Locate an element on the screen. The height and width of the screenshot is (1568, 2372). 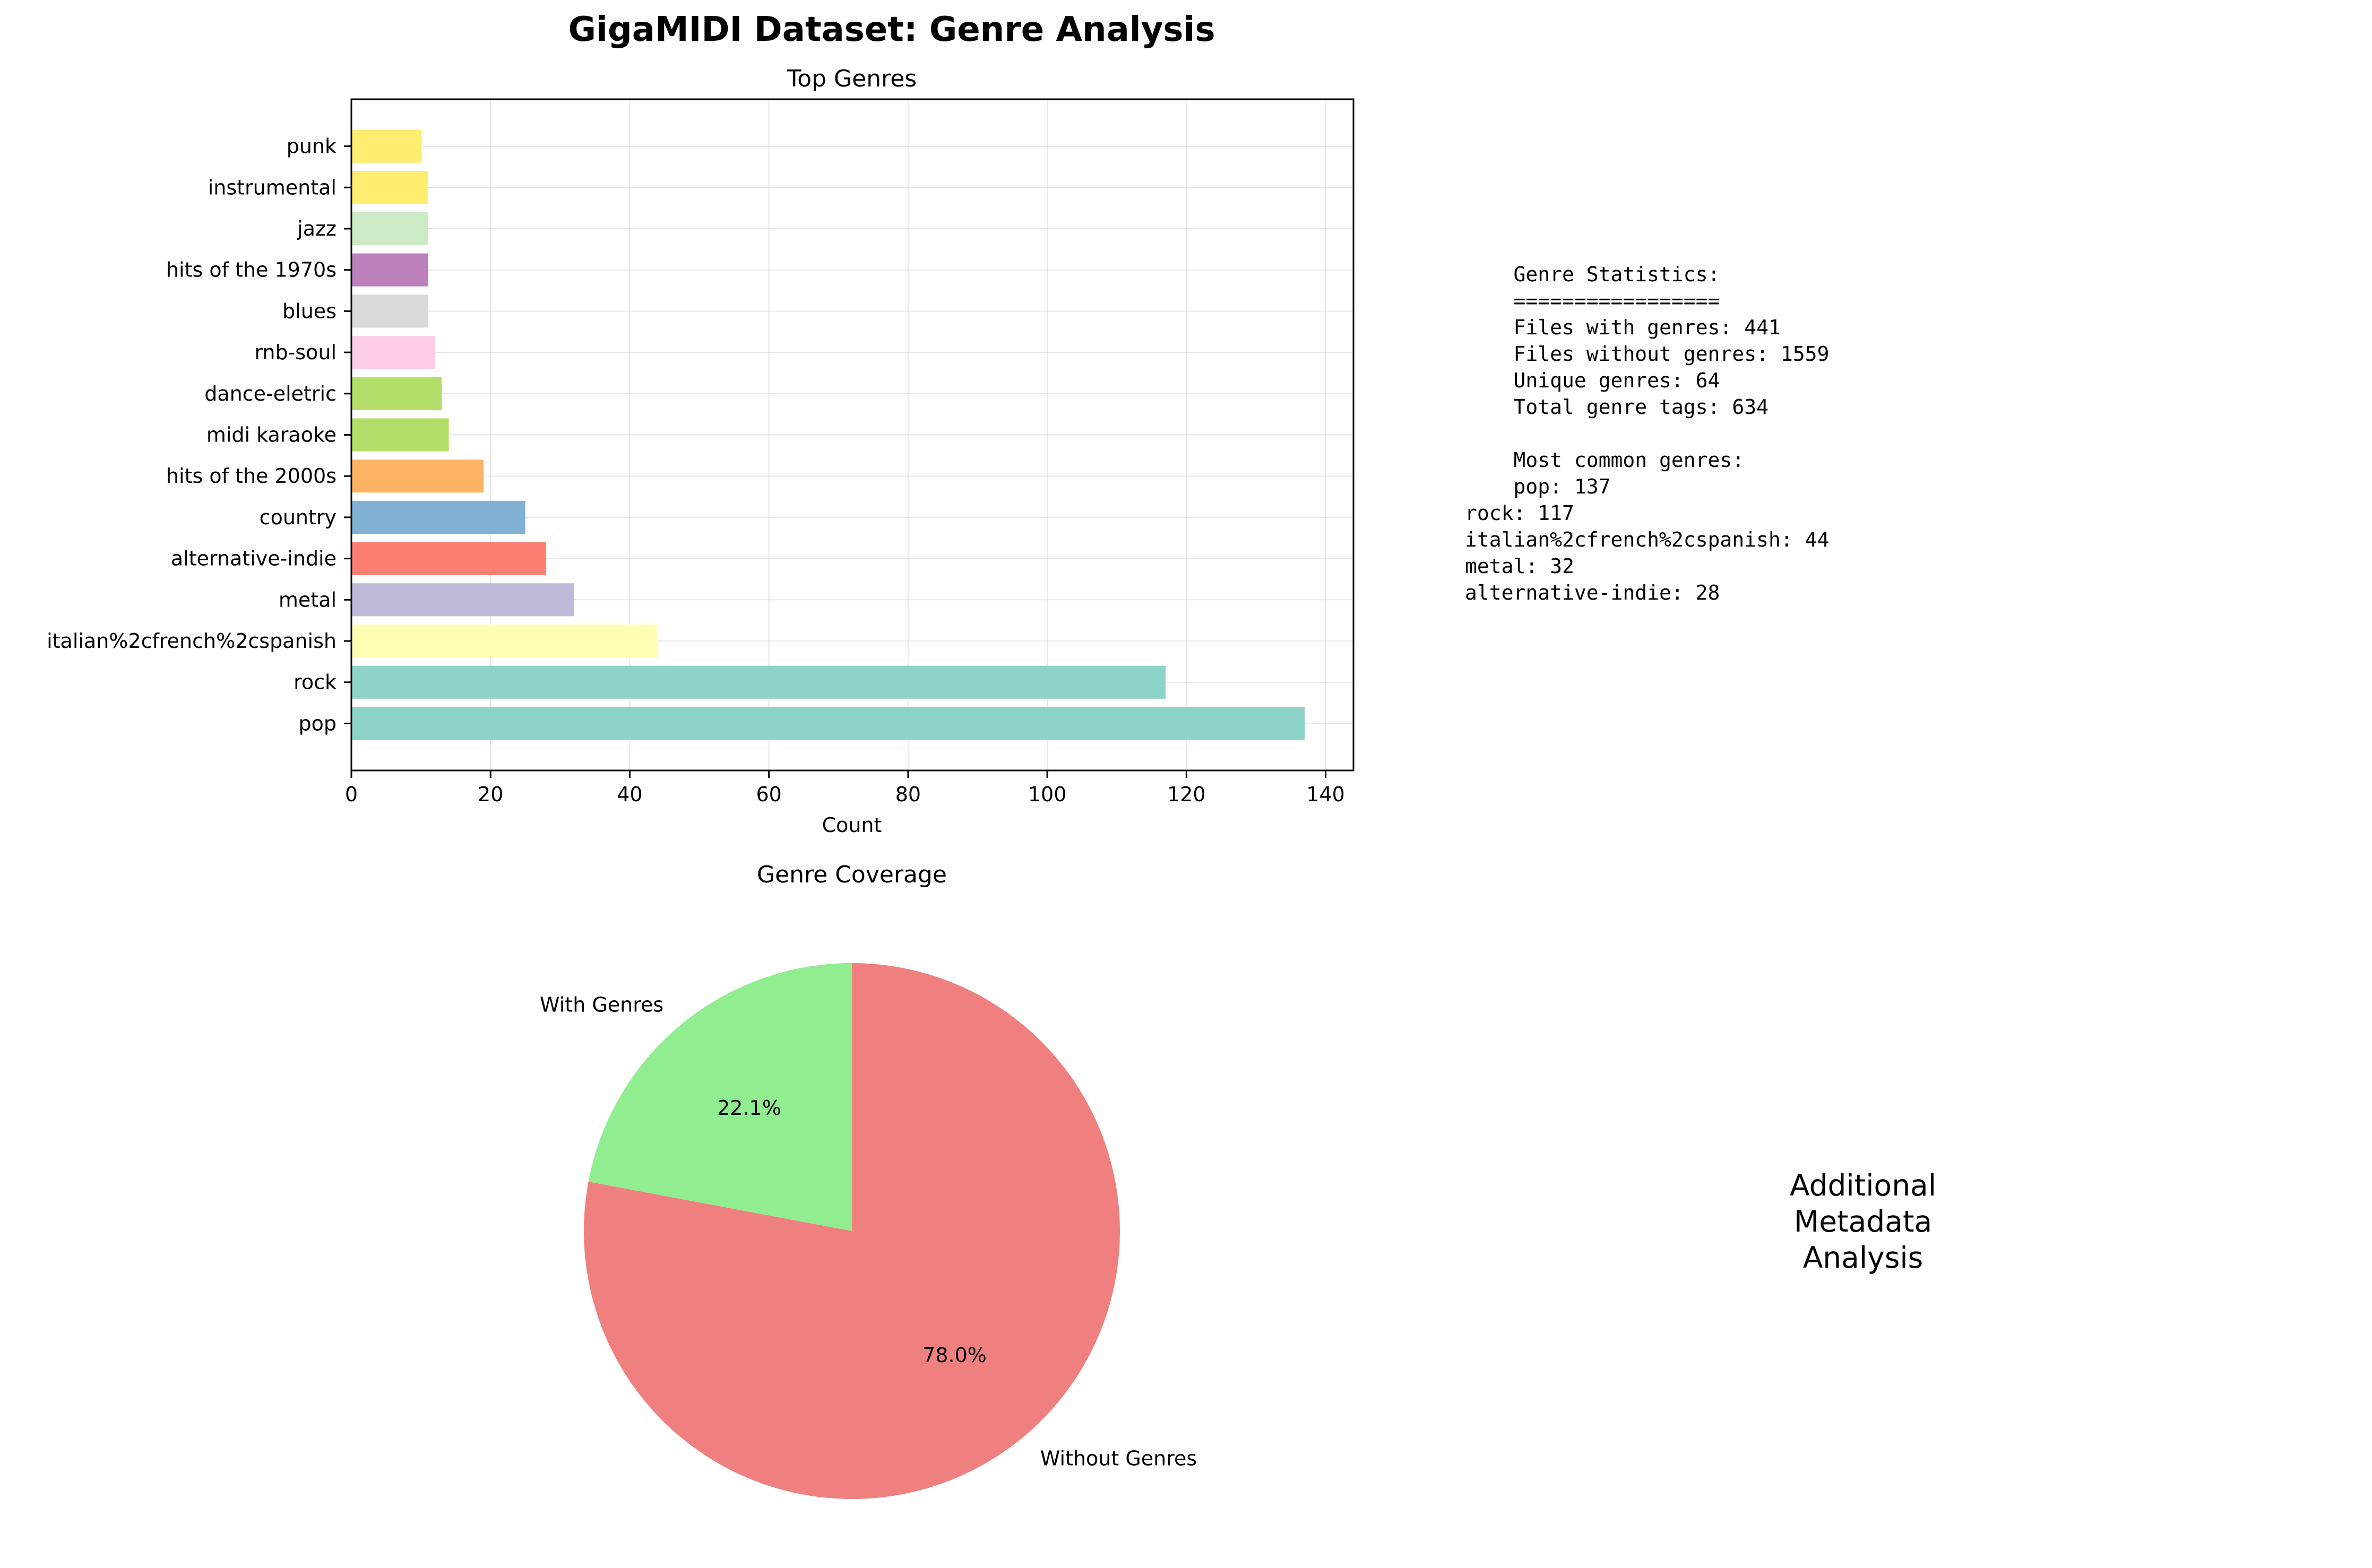
bar-instrumental is located at coordinates (389, 187).